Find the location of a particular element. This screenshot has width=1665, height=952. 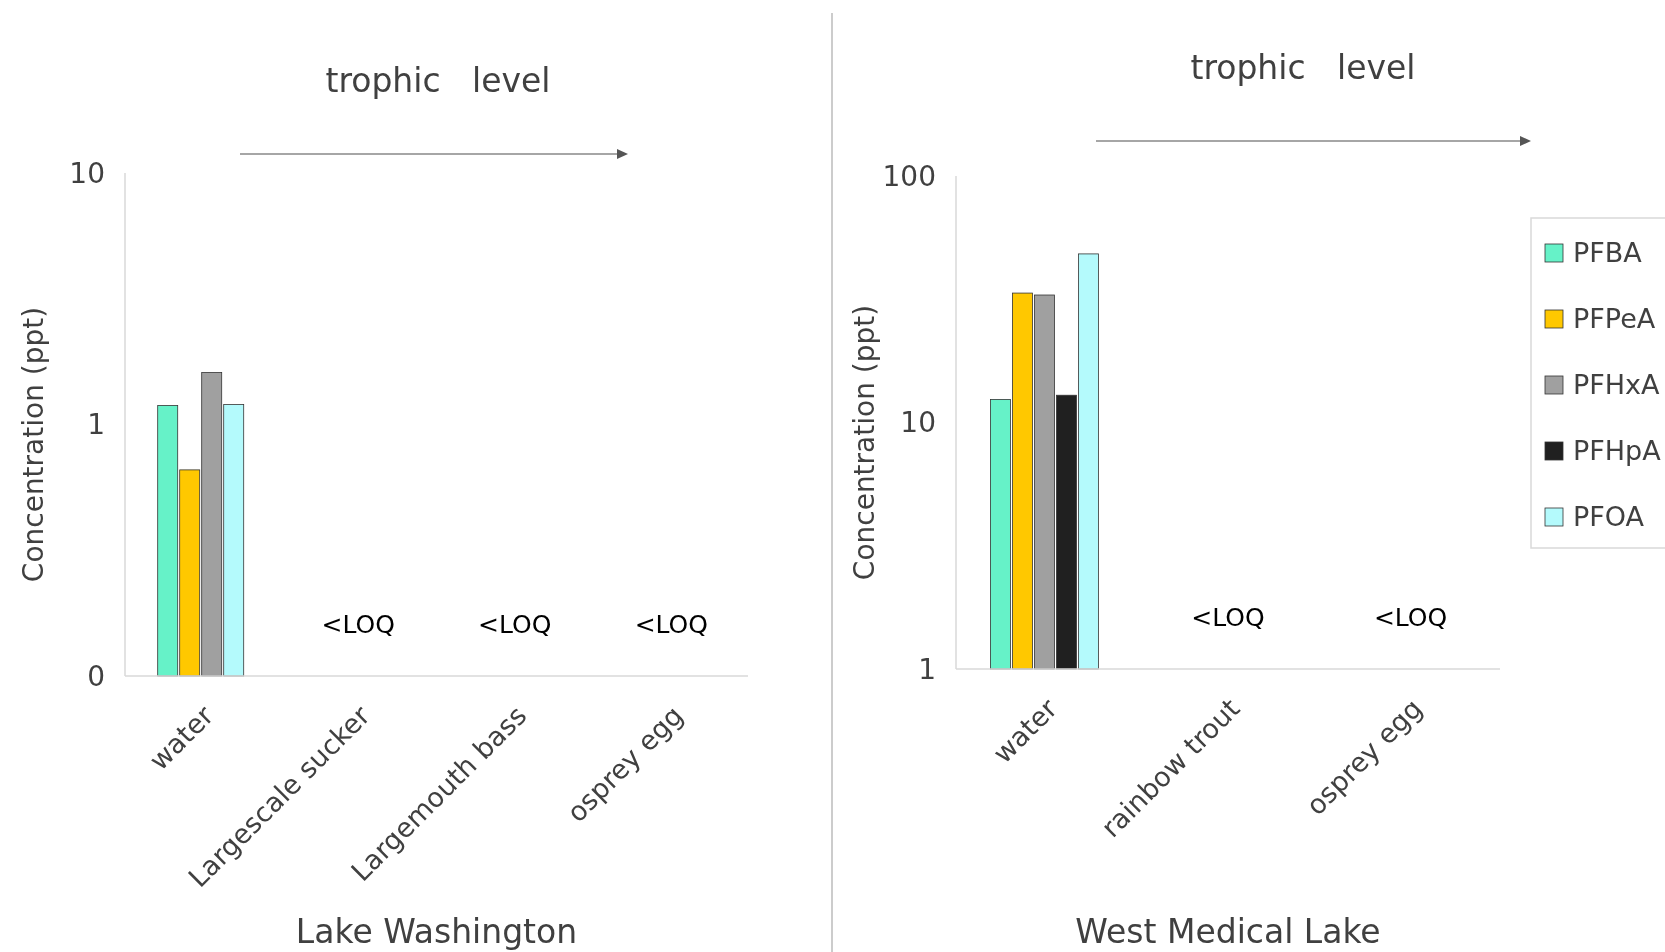

x-axis-title: West Medical Lake is located at coordinates (1228, 931).